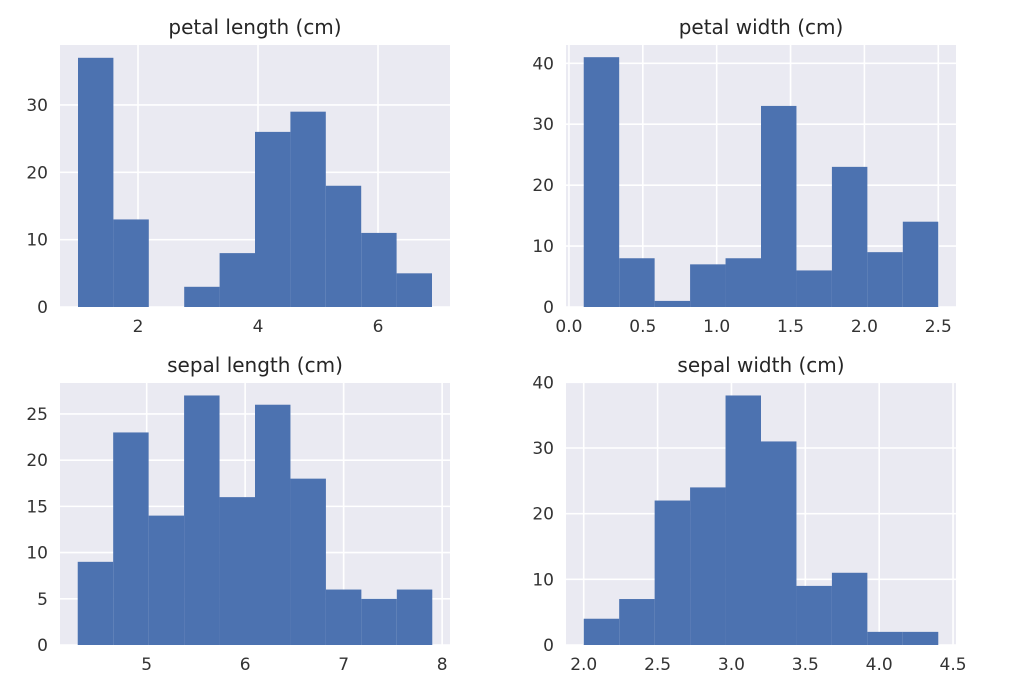  I want to click on x-tick-label: 1.5, so click(790, 327).